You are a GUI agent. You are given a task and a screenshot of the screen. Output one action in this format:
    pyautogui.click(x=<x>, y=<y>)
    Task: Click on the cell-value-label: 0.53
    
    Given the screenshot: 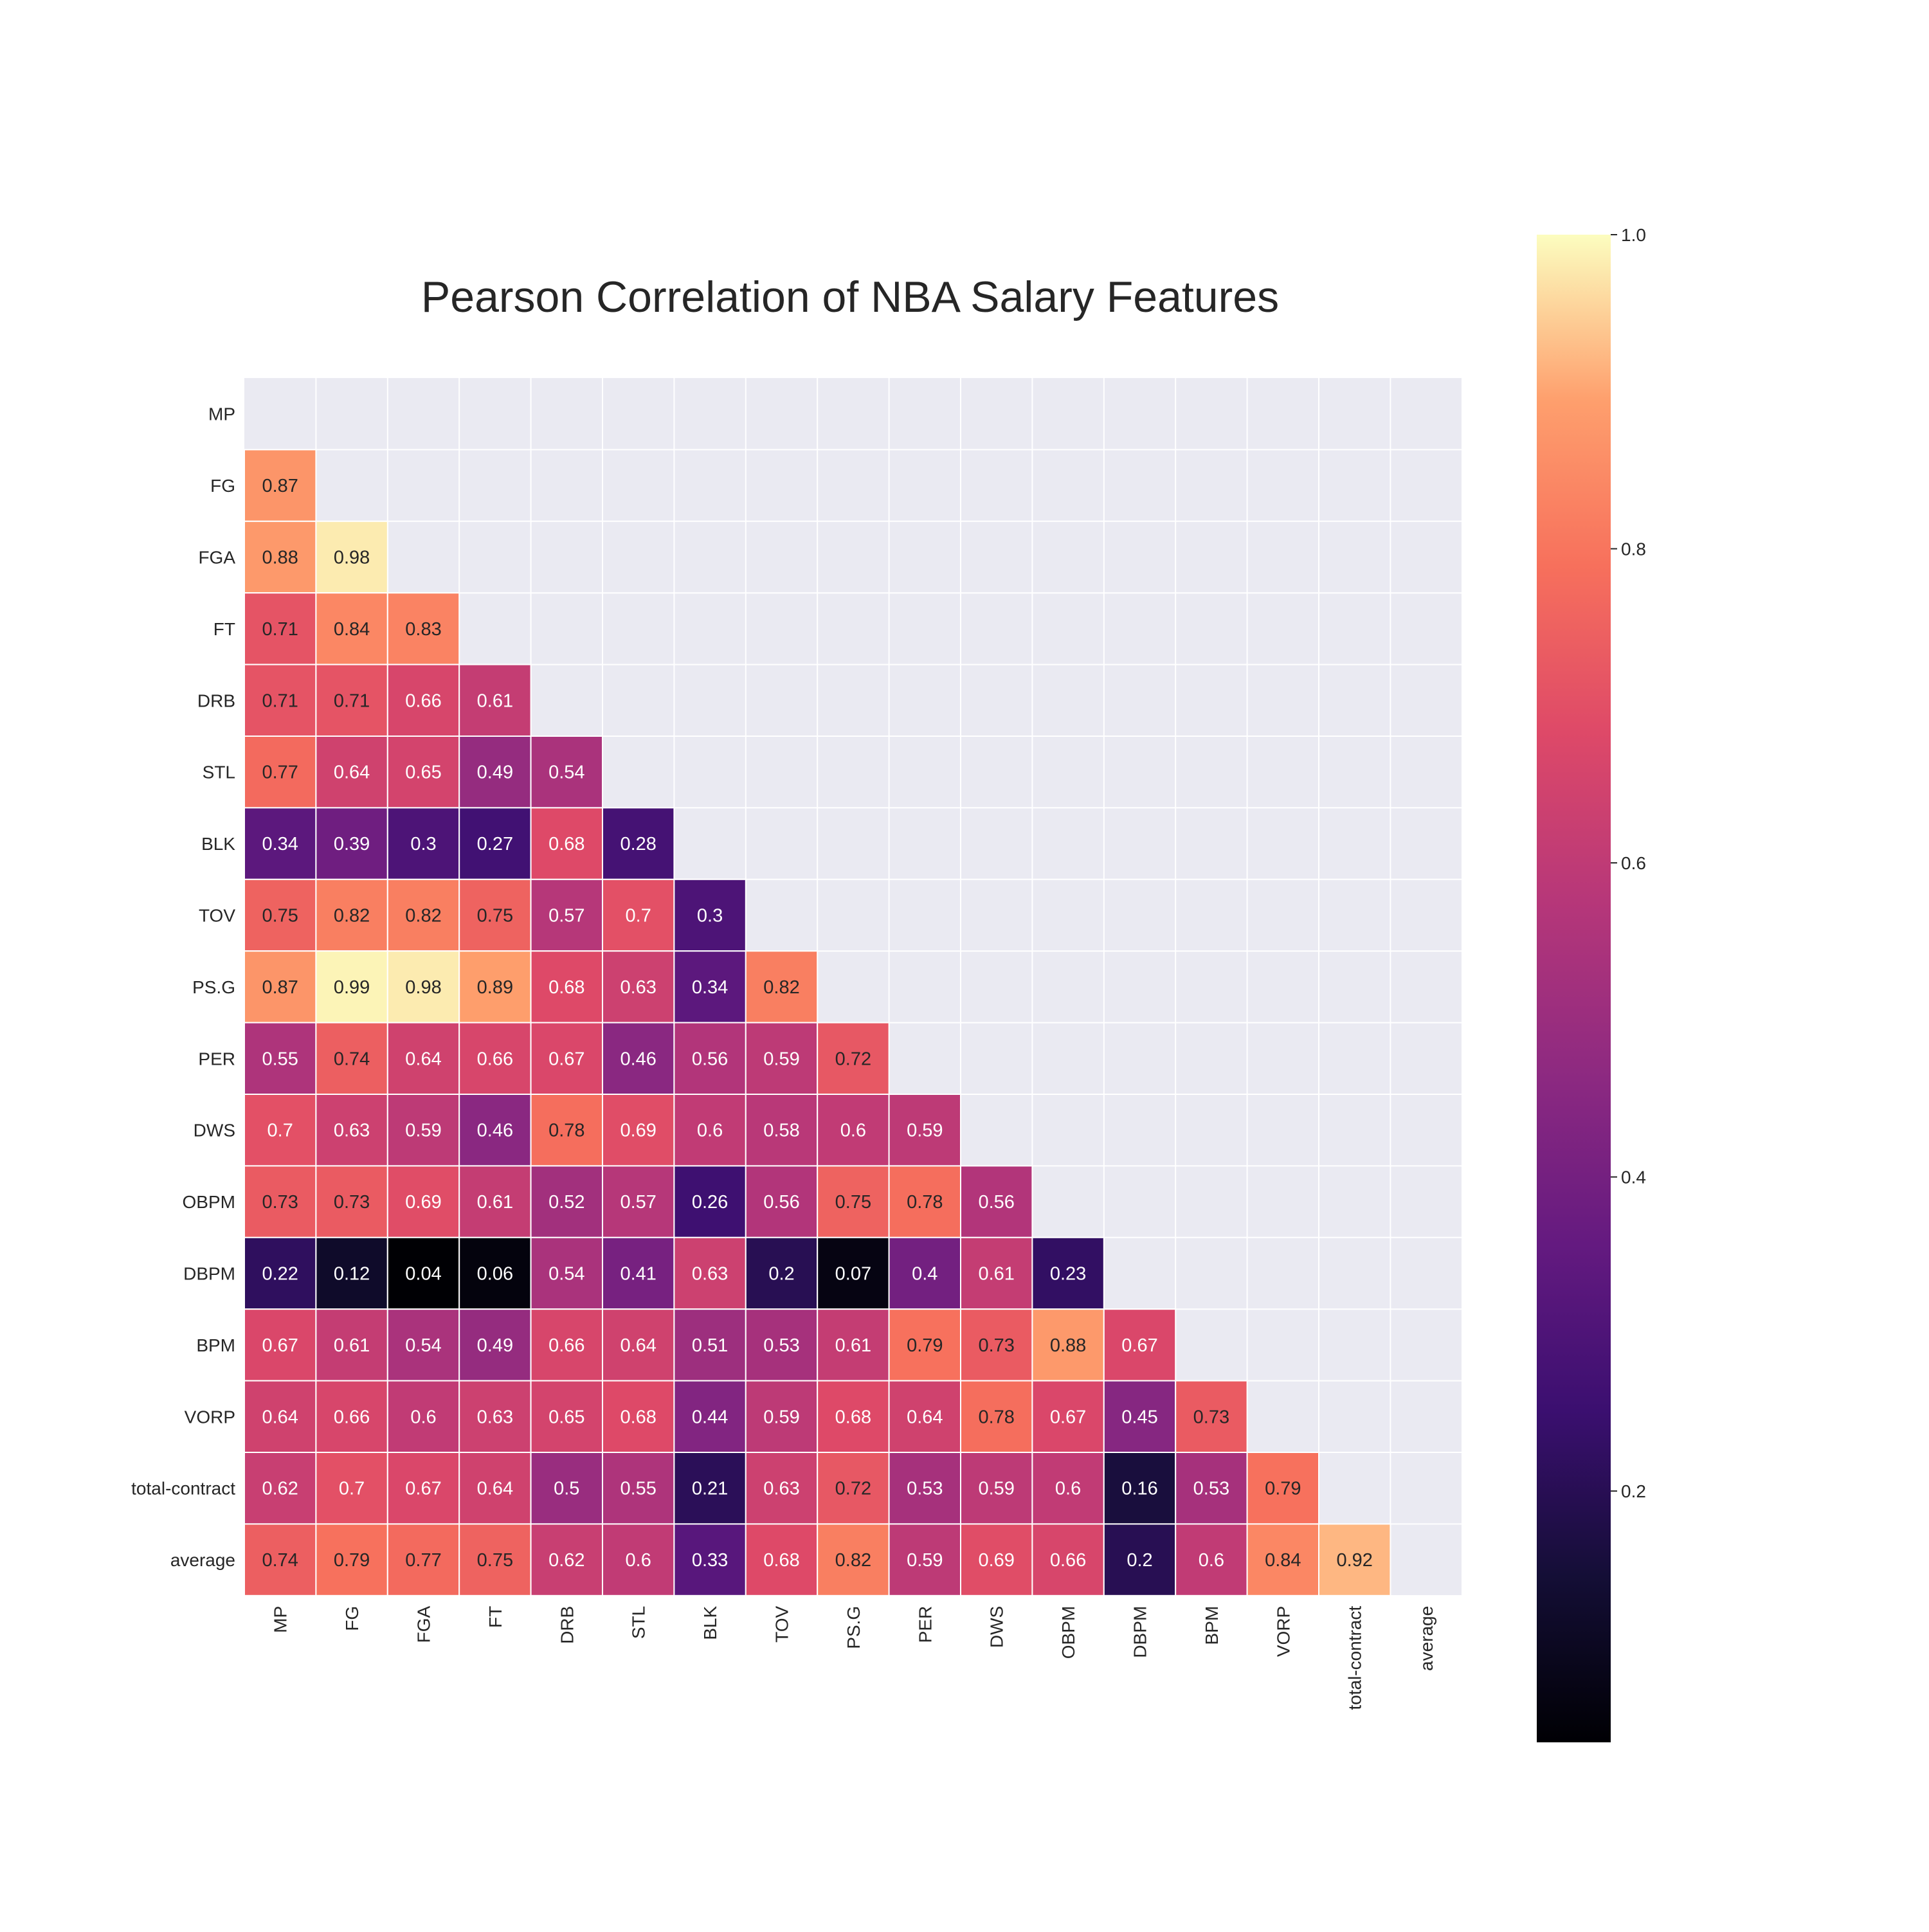 What is the action you would take?
    pyautogui.click(x=1211, y=1489)
    